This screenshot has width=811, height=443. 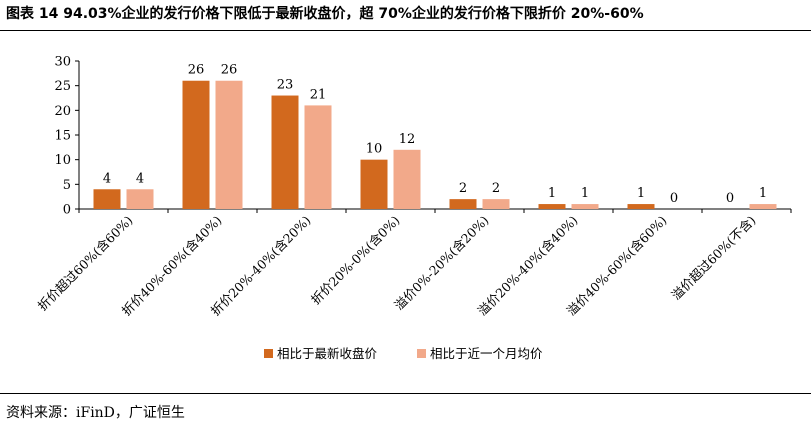 What do you see at coordinates (95, 413) in the screenshot?
I see `source-note: 资料来源：iFinD，广证恒生` at bounding box center [95, 413].